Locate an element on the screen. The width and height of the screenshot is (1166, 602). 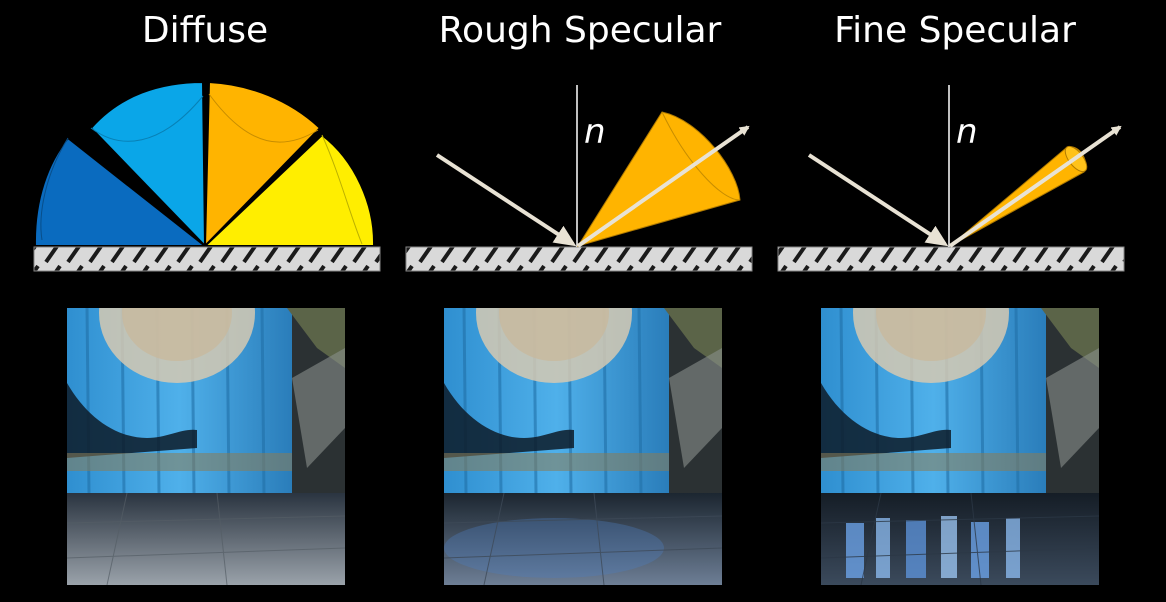
normal-label-fine: n is located at coordinates (967, 132).